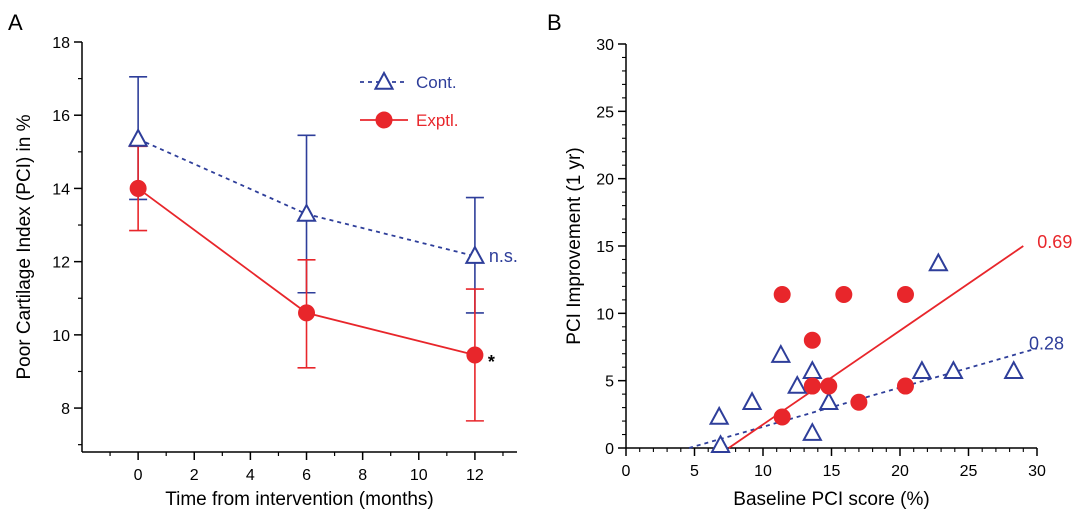 This screenshot has width=1081, height=517. I want to click on panel-a-x-tick-label: 4, so click(250, 475).